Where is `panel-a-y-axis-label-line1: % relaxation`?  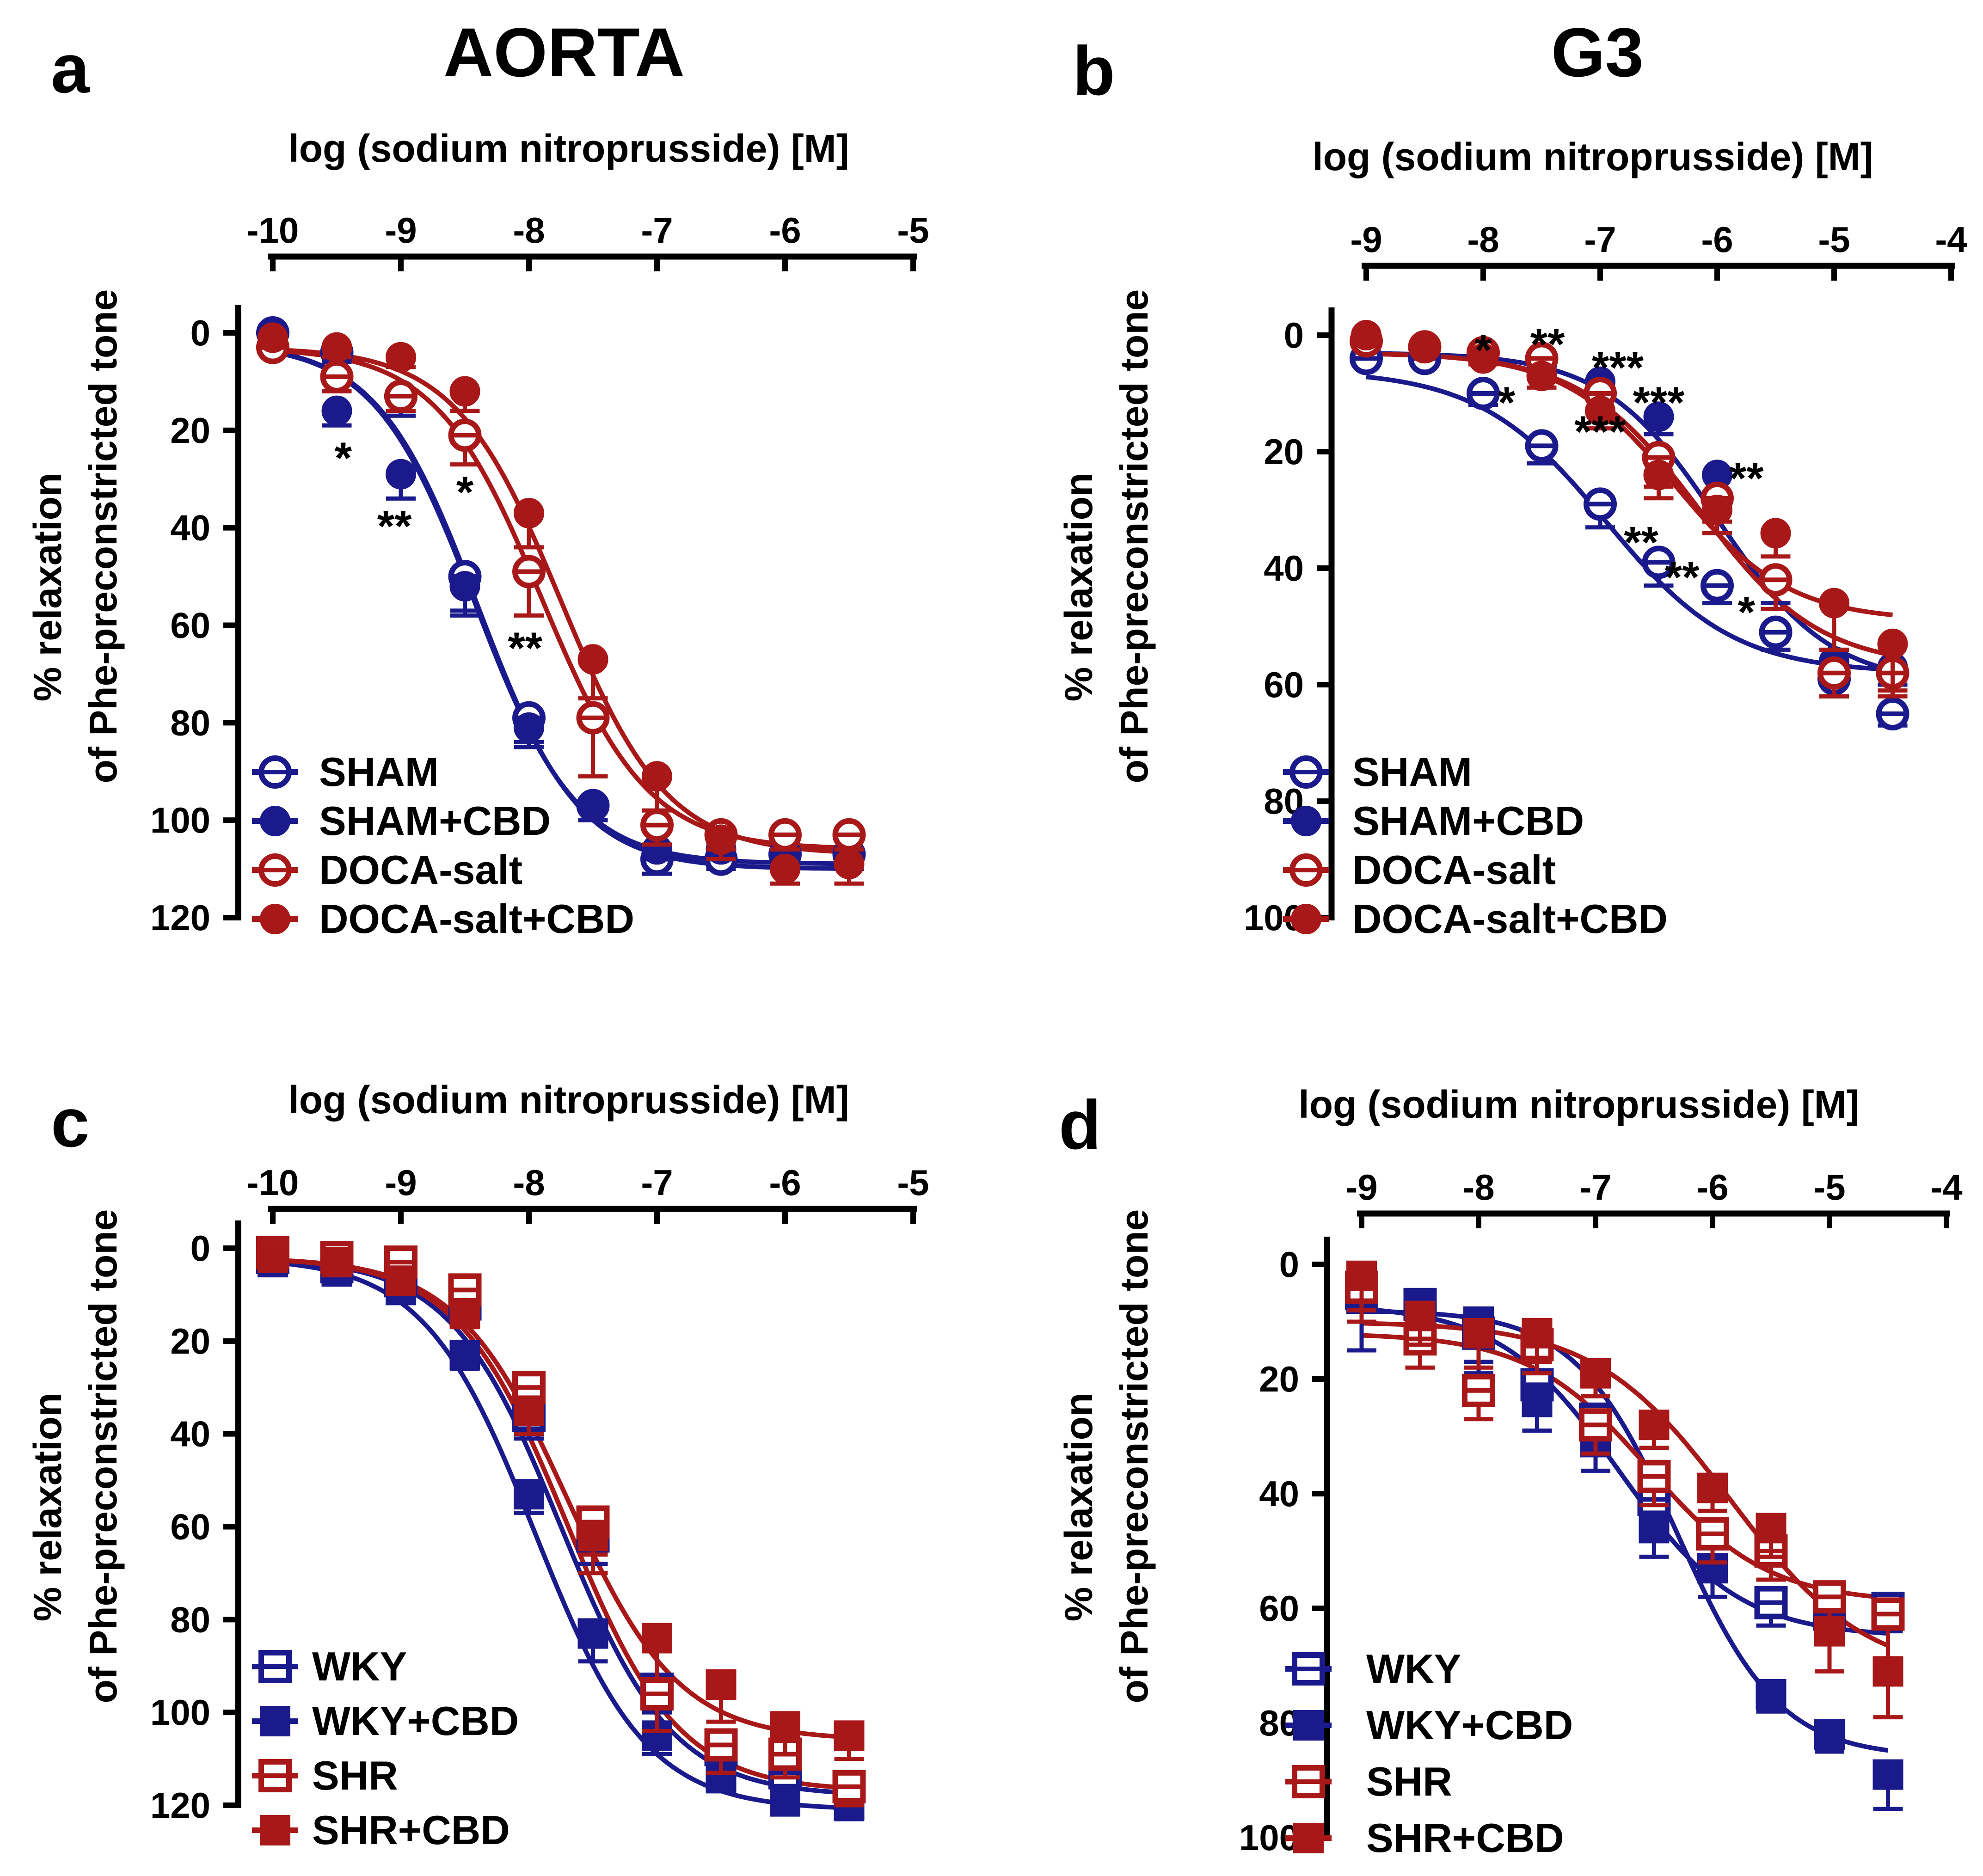 panel-a-y-axis-label-line1: % relaxation is located at coordinates (47, 587).